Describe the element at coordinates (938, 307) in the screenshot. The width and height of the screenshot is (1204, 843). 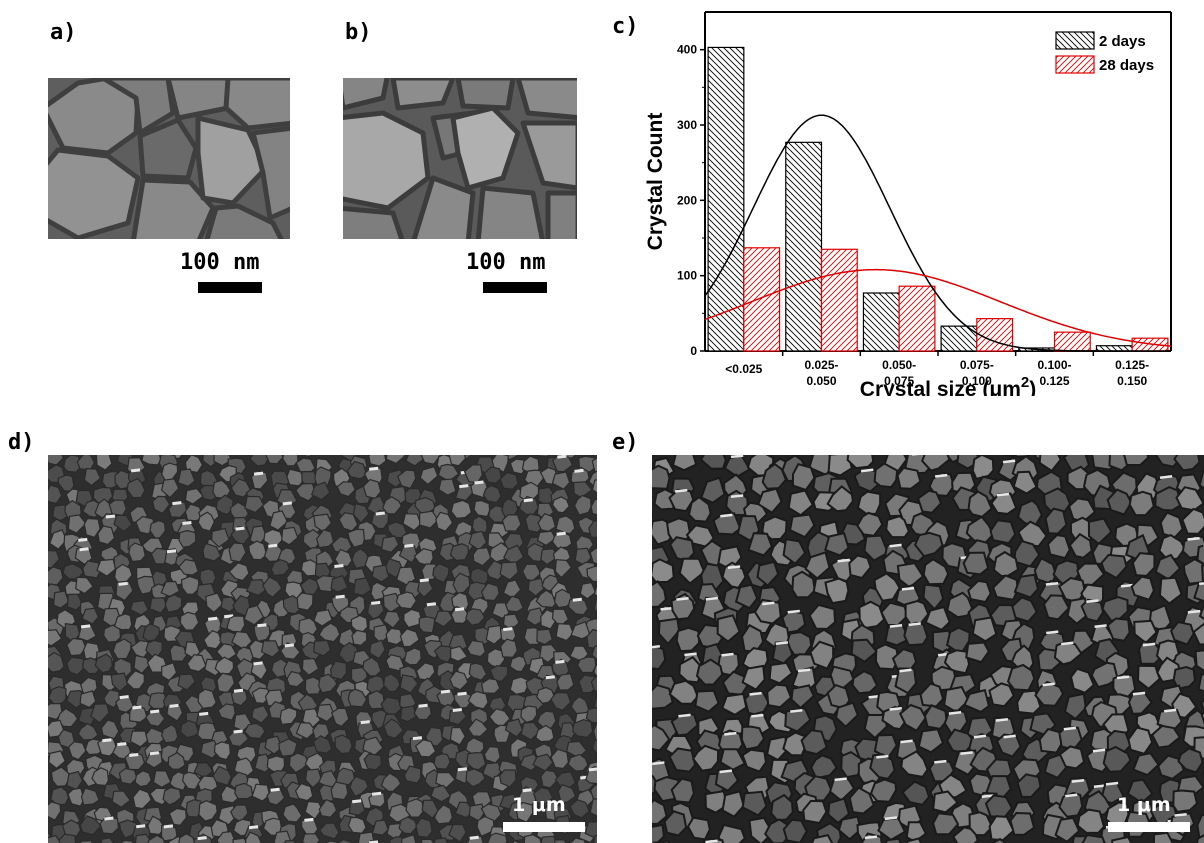
I see `fit-curve-28-days` at that location.